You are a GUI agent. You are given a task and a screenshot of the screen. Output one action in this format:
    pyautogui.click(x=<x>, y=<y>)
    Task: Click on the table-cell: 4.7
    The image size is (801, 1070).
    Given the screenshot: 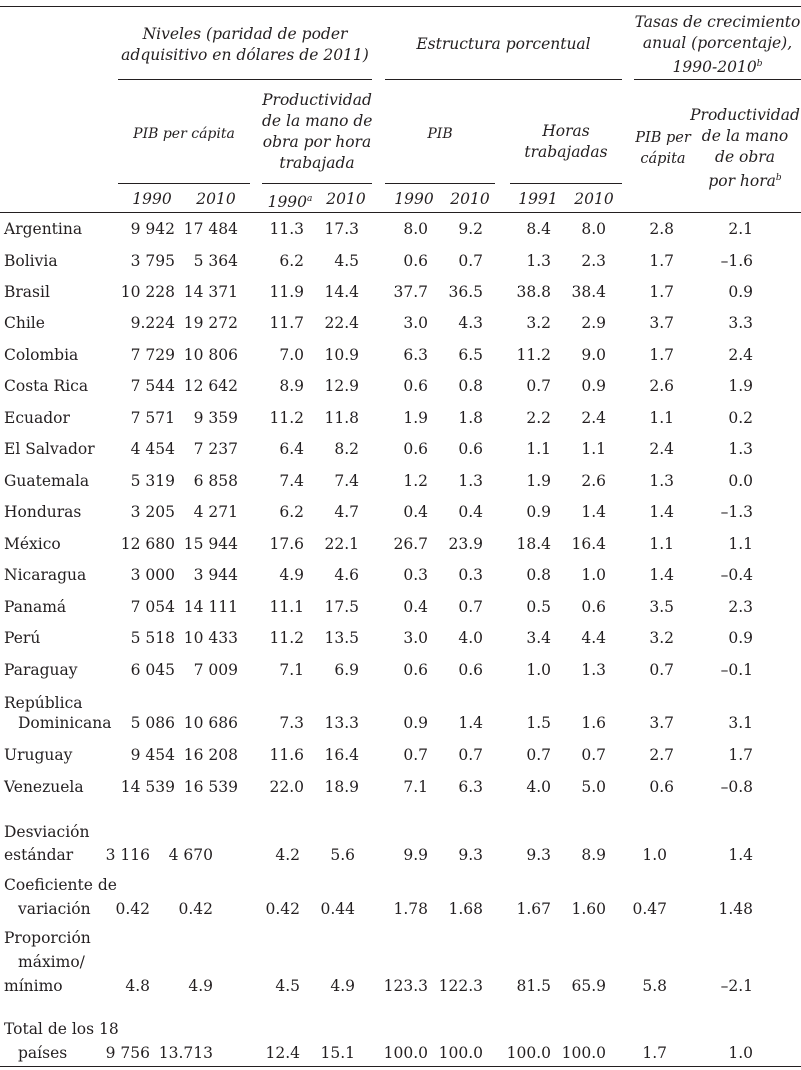 What is the action you would take?
    pyautogui.click(x=346, y=512)
    